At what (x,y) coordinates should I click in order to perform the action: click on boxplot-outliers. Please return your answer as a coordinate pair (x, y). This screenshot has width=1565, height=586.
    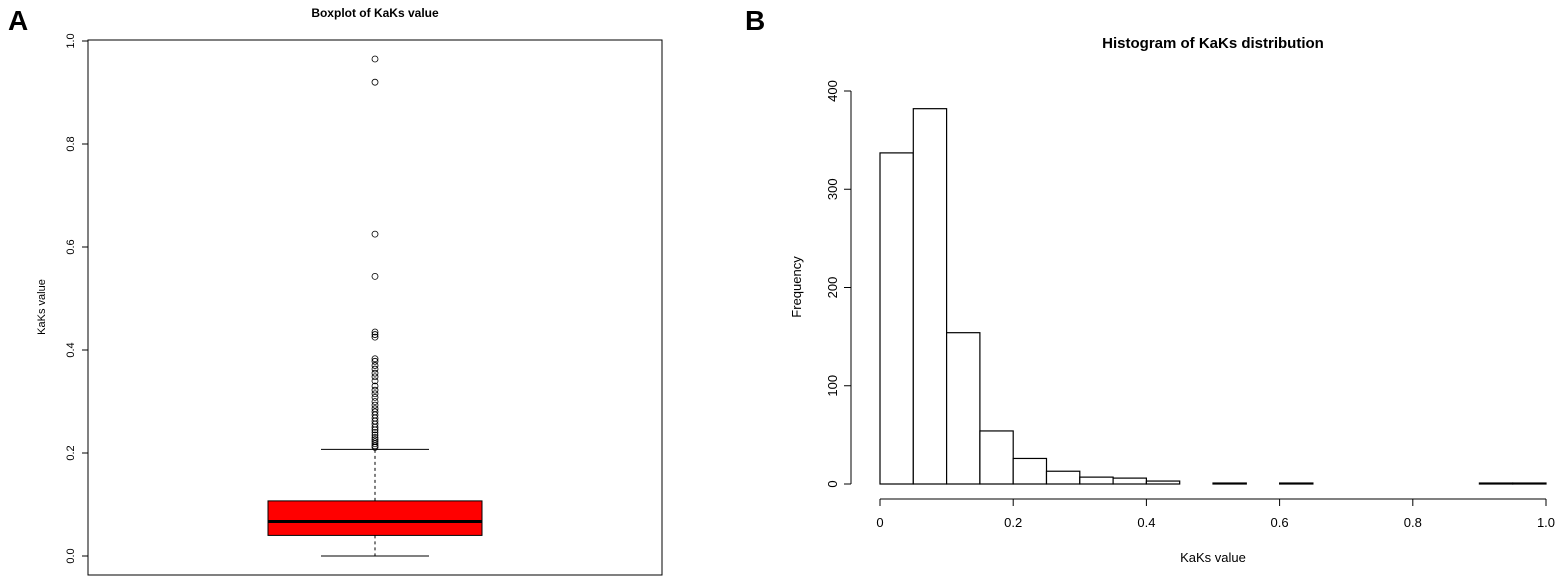
    Looking at the image, I should click on (375, 253).